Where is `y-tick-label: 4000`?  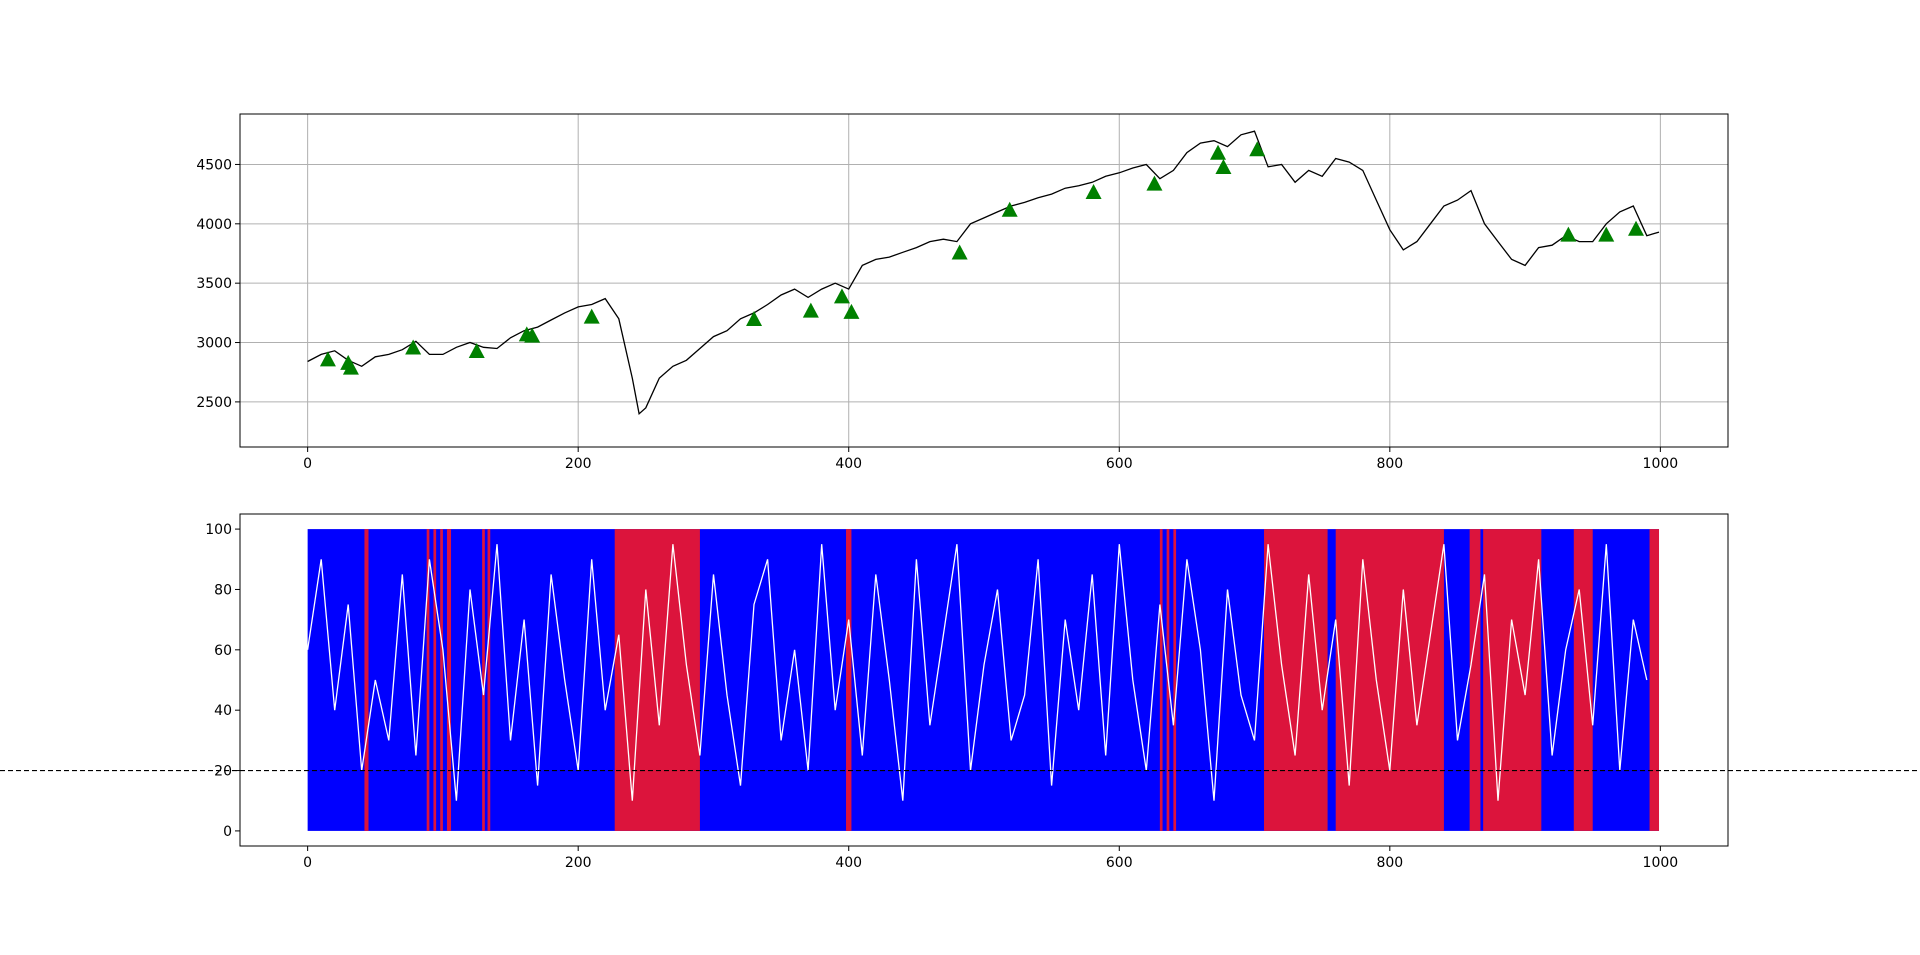 y-tick-label: 4000 is located at coordinates (214, 225).